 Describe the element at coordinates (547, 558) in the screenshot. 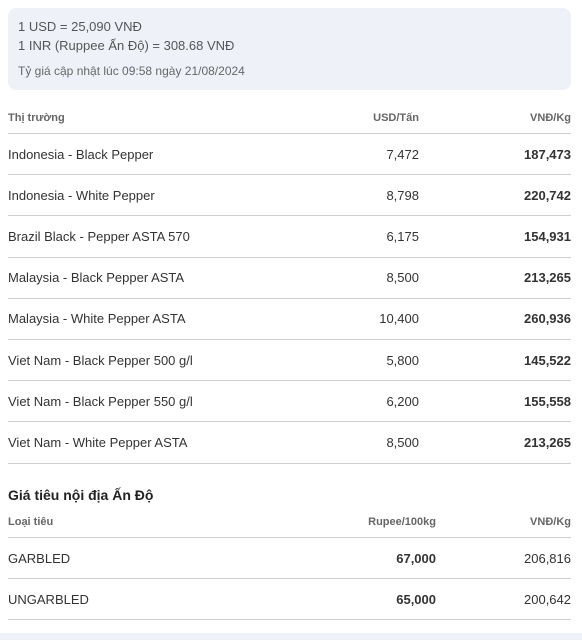

I see `vnd-price: 206,816` at that location.